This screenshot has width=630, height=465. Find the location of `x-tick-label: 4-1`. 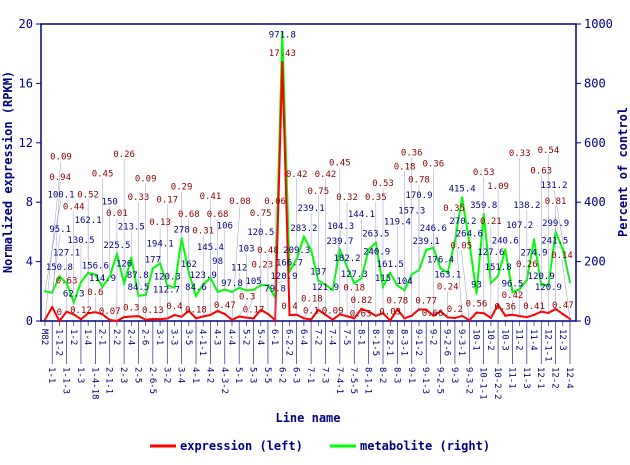

x-tick-label: 4-1 is located at coordinates (195, 375).